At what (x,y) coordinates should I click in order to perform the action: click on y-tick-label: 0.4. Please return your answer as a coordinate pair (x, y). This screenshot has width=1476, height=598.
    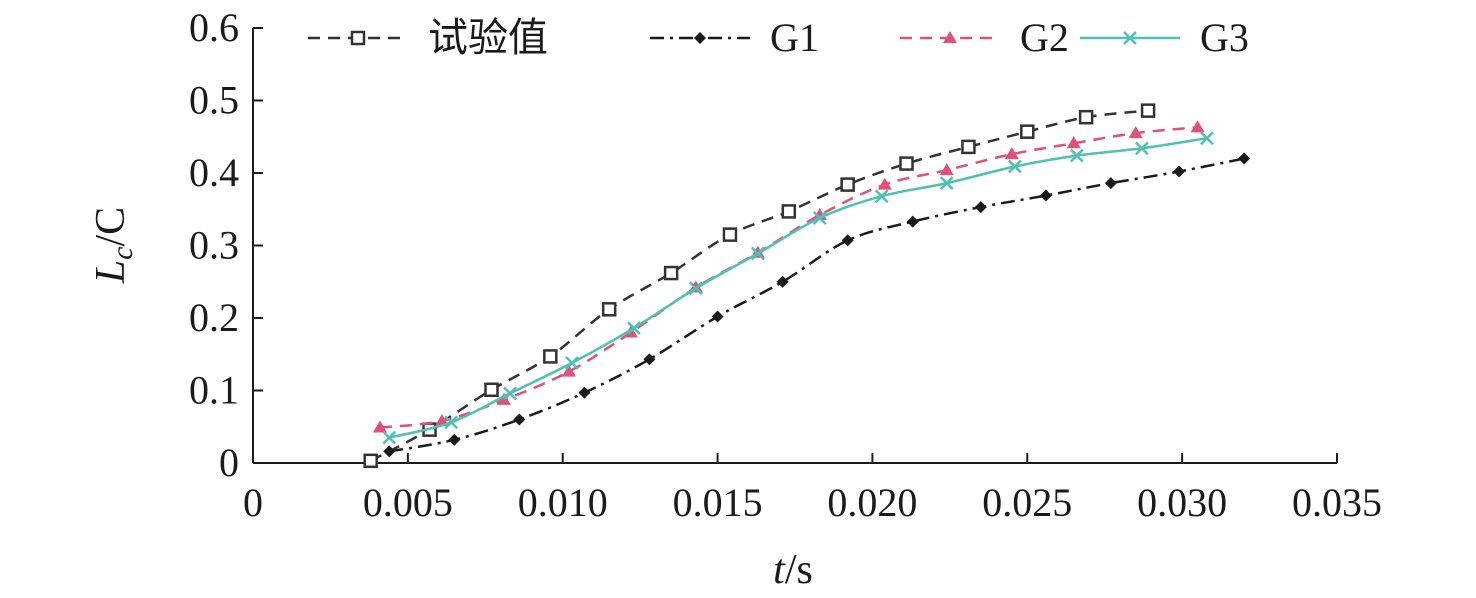
    Looking at the image, I should click on (214, 172).